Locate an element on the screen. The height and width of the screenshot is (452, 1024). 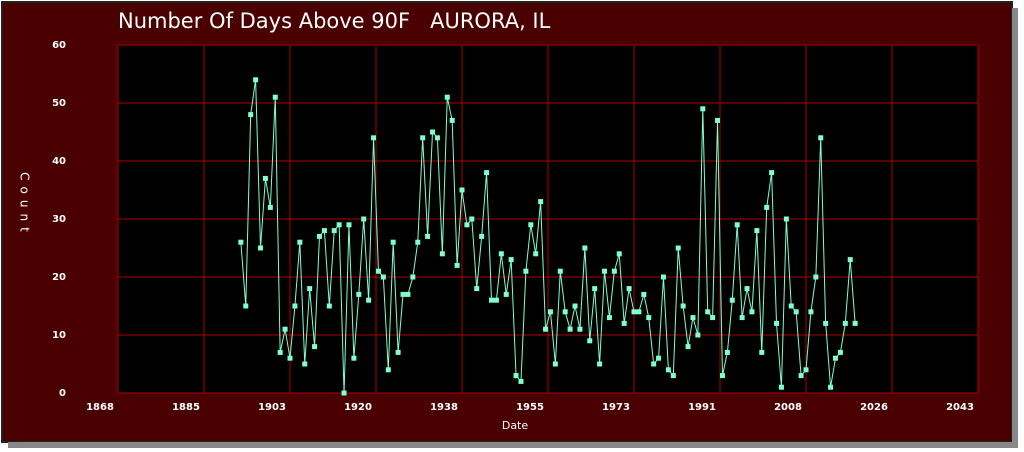
x-tick-label: 2026 is located at coordinates (874, 407).